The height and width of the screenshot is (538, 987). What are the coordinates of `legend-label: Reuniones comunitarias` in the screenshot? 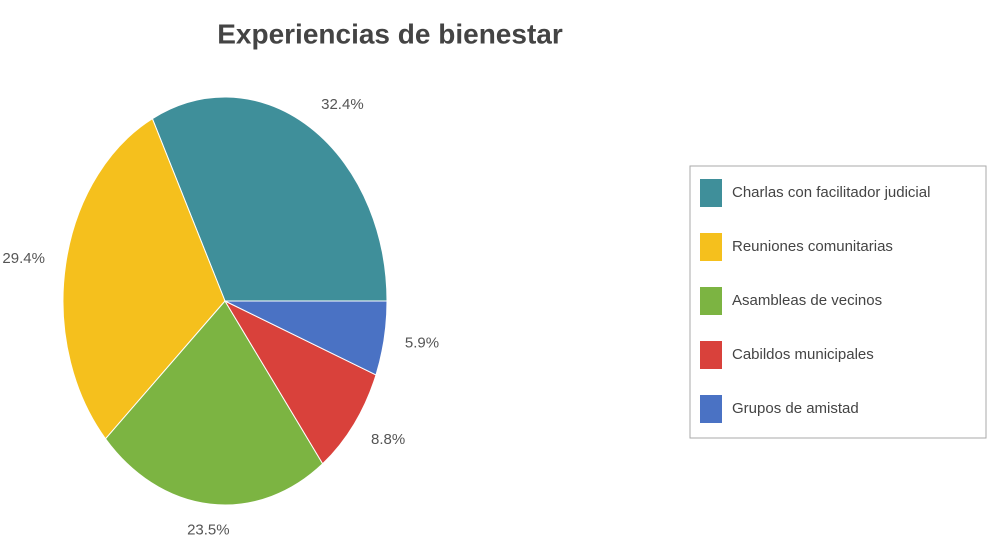 It's located at (812, 246).